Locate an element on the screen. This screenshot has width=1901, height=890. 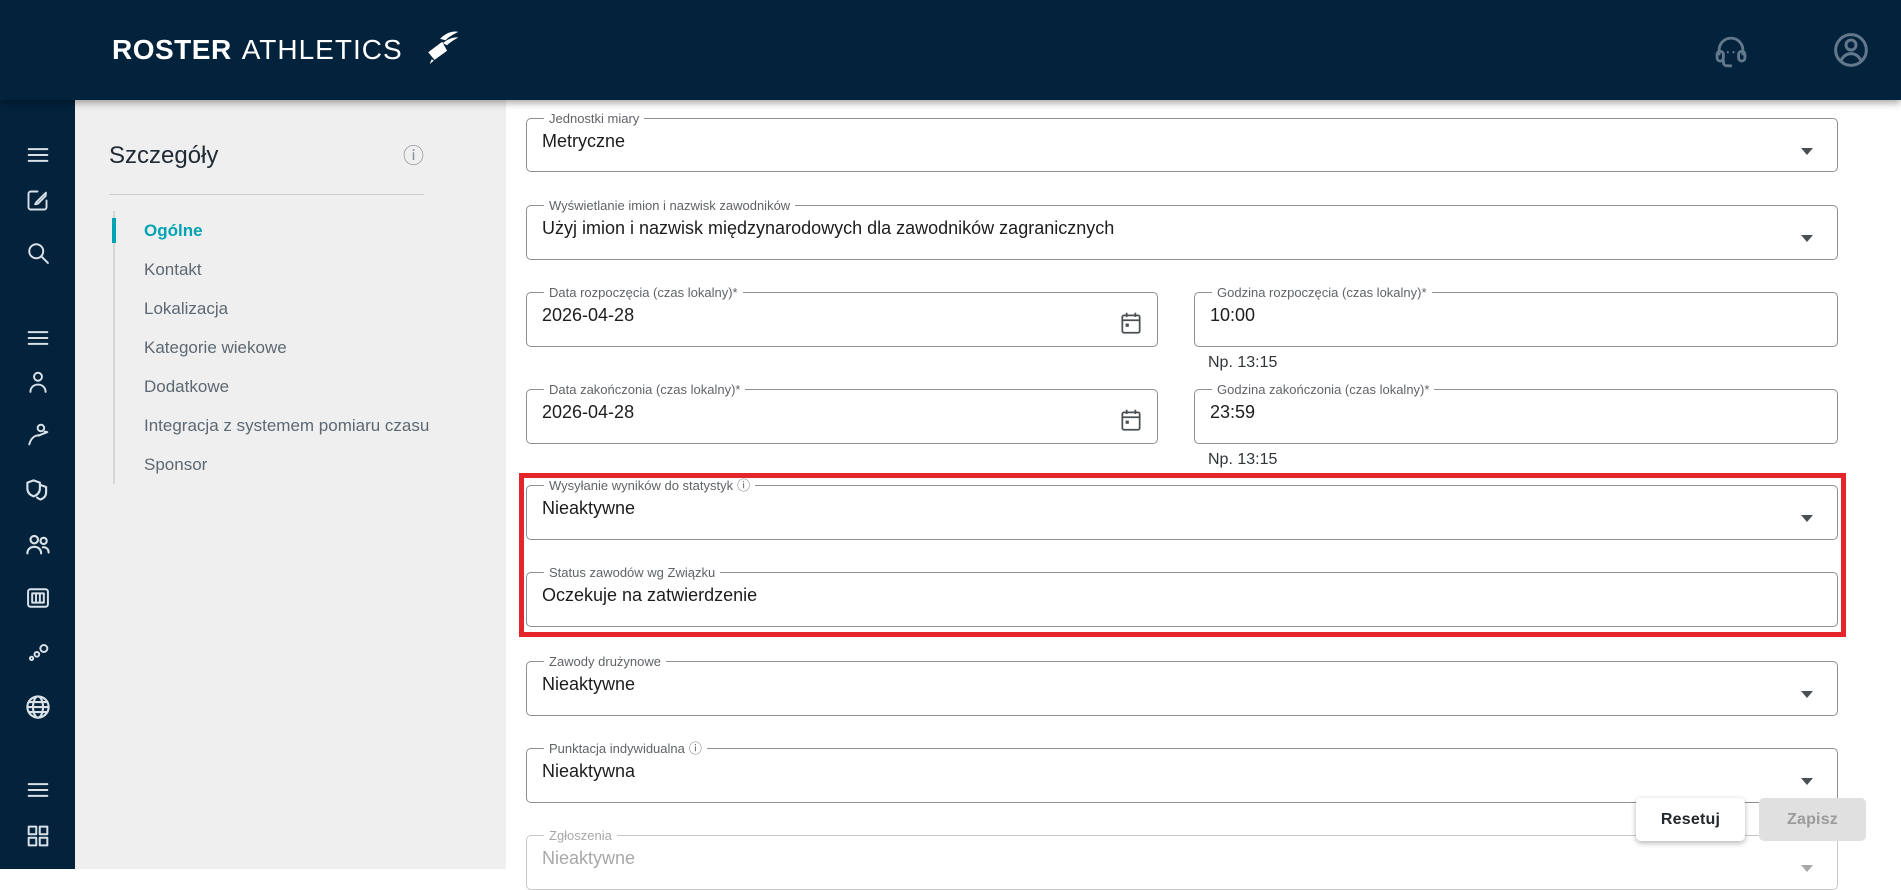
search-icon is located at coordinates (38, 253).